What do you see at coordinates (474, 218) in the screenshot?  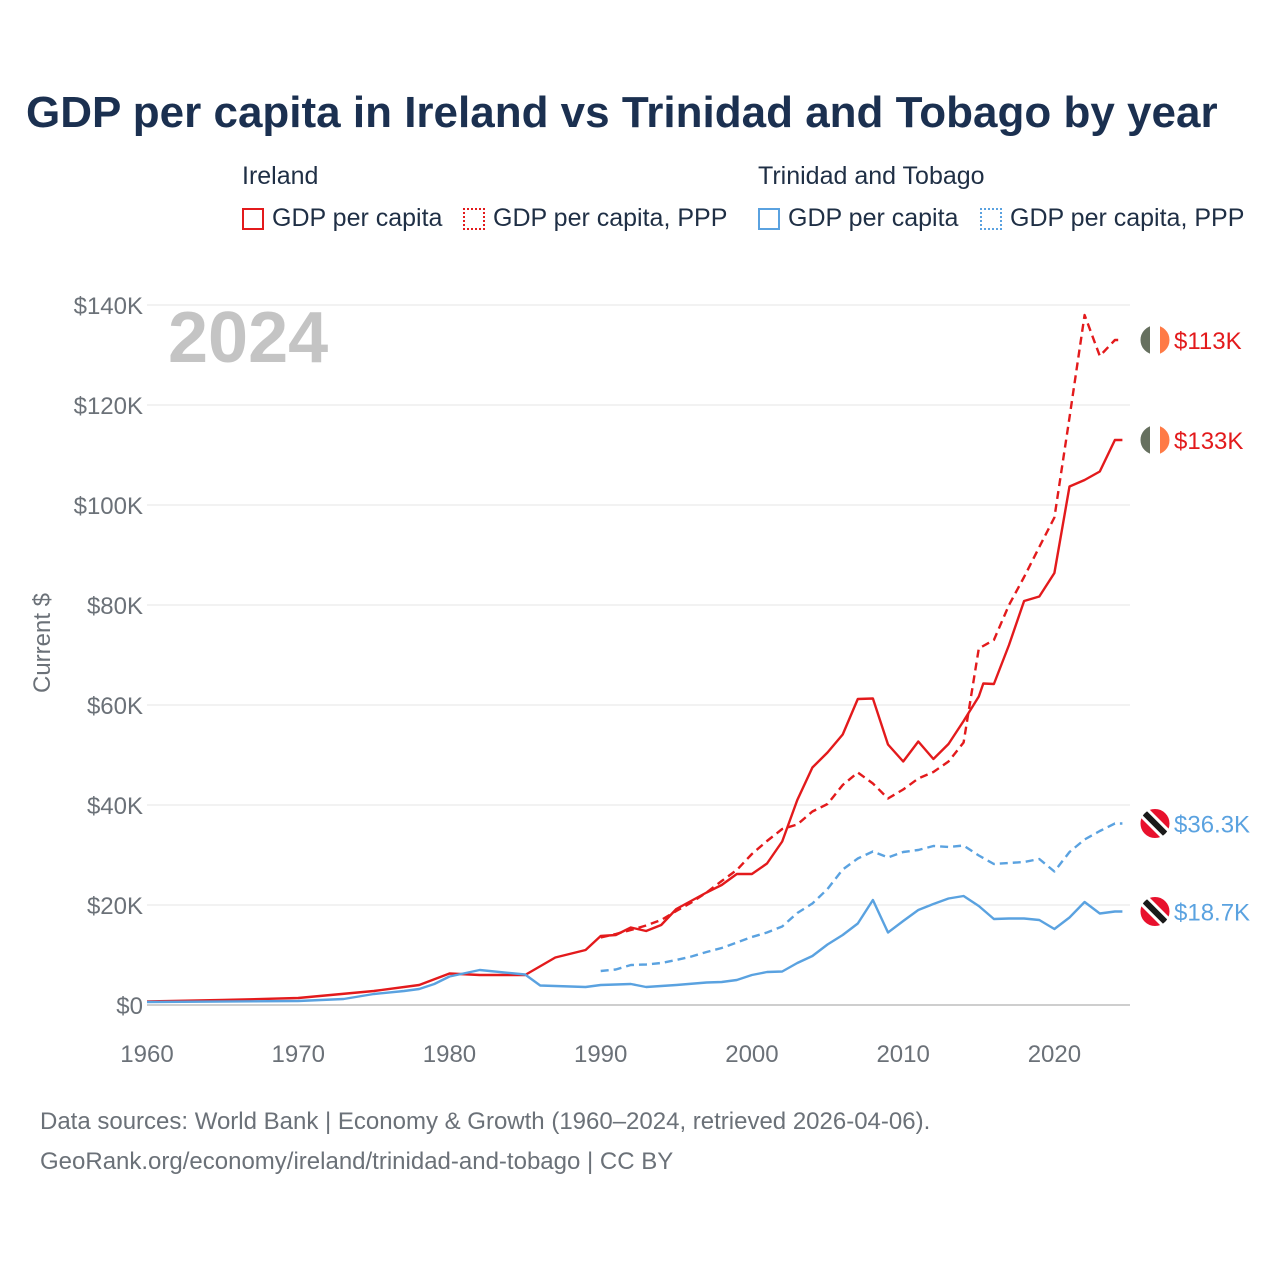 I see `legend-swatch-dotted-red` at bounding box center [474, 218].